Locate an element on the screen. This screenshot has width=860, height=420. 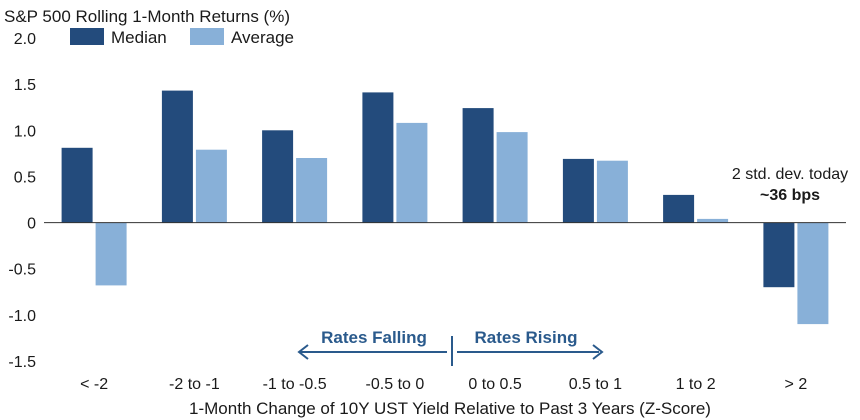
legend-swatch-average is located at coordinates (207, 36).